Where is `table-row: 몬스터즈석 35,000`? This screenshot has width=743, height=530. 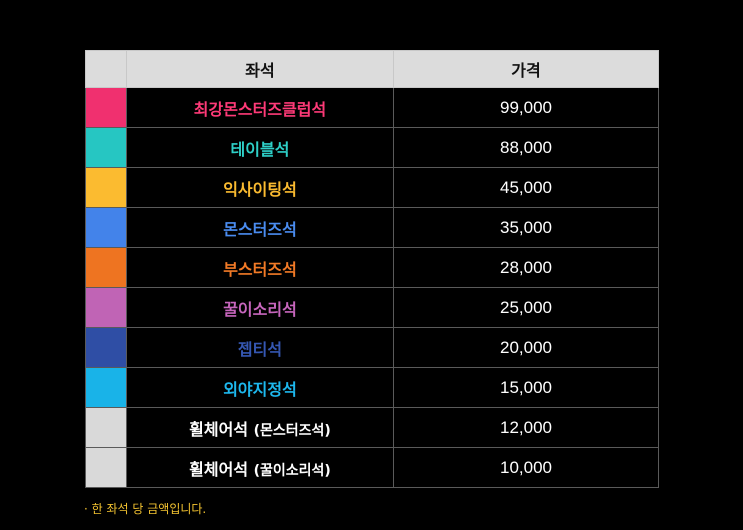
table-row: 몬스터즈석 35,000 is located at coordinates (372, 227).